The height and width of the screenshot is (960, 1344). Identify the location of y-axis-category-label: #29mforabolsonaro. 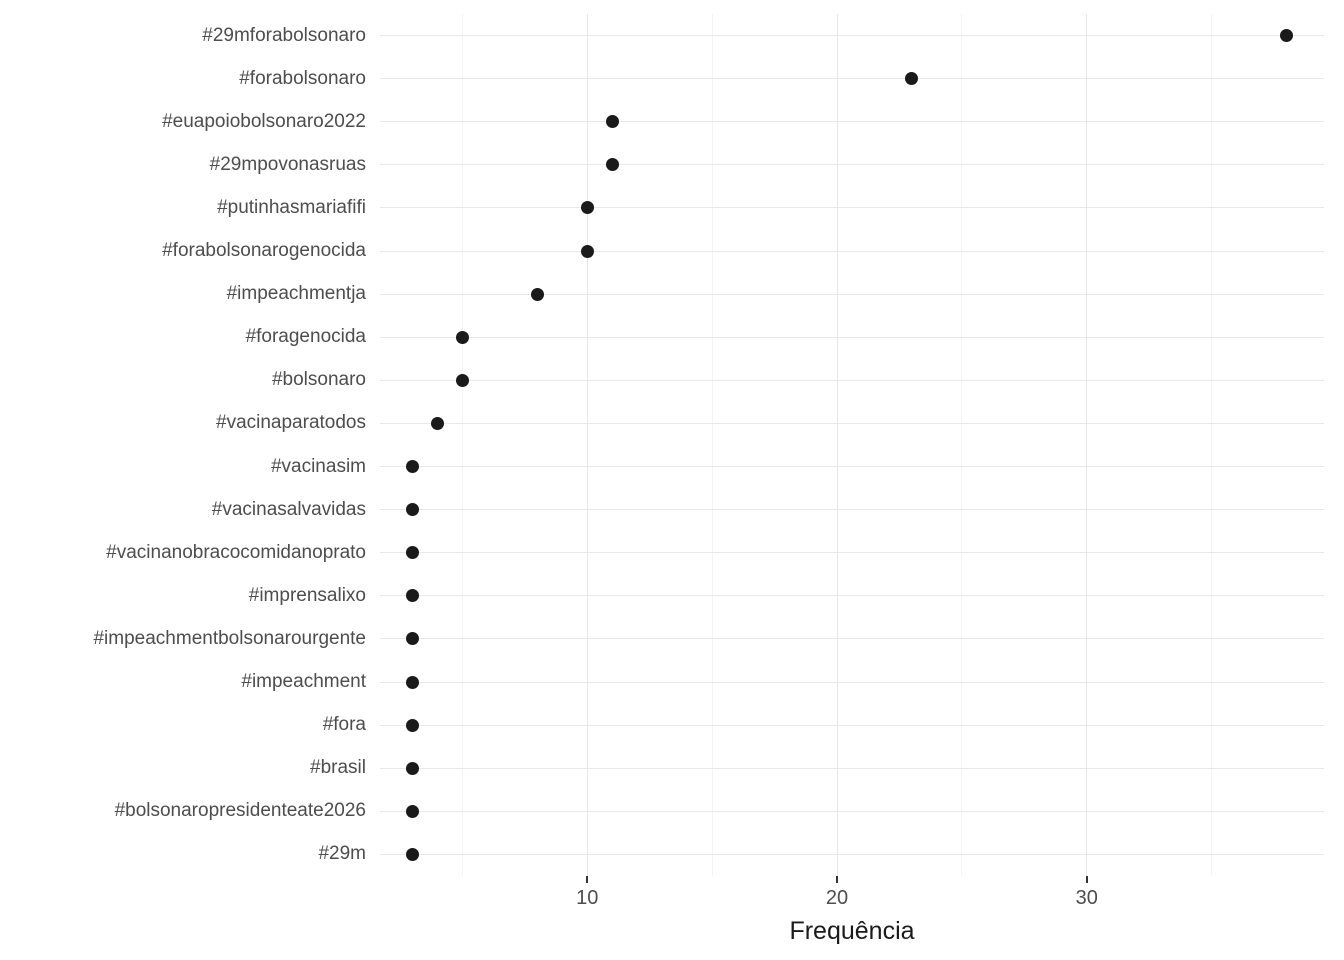
(284, 35).